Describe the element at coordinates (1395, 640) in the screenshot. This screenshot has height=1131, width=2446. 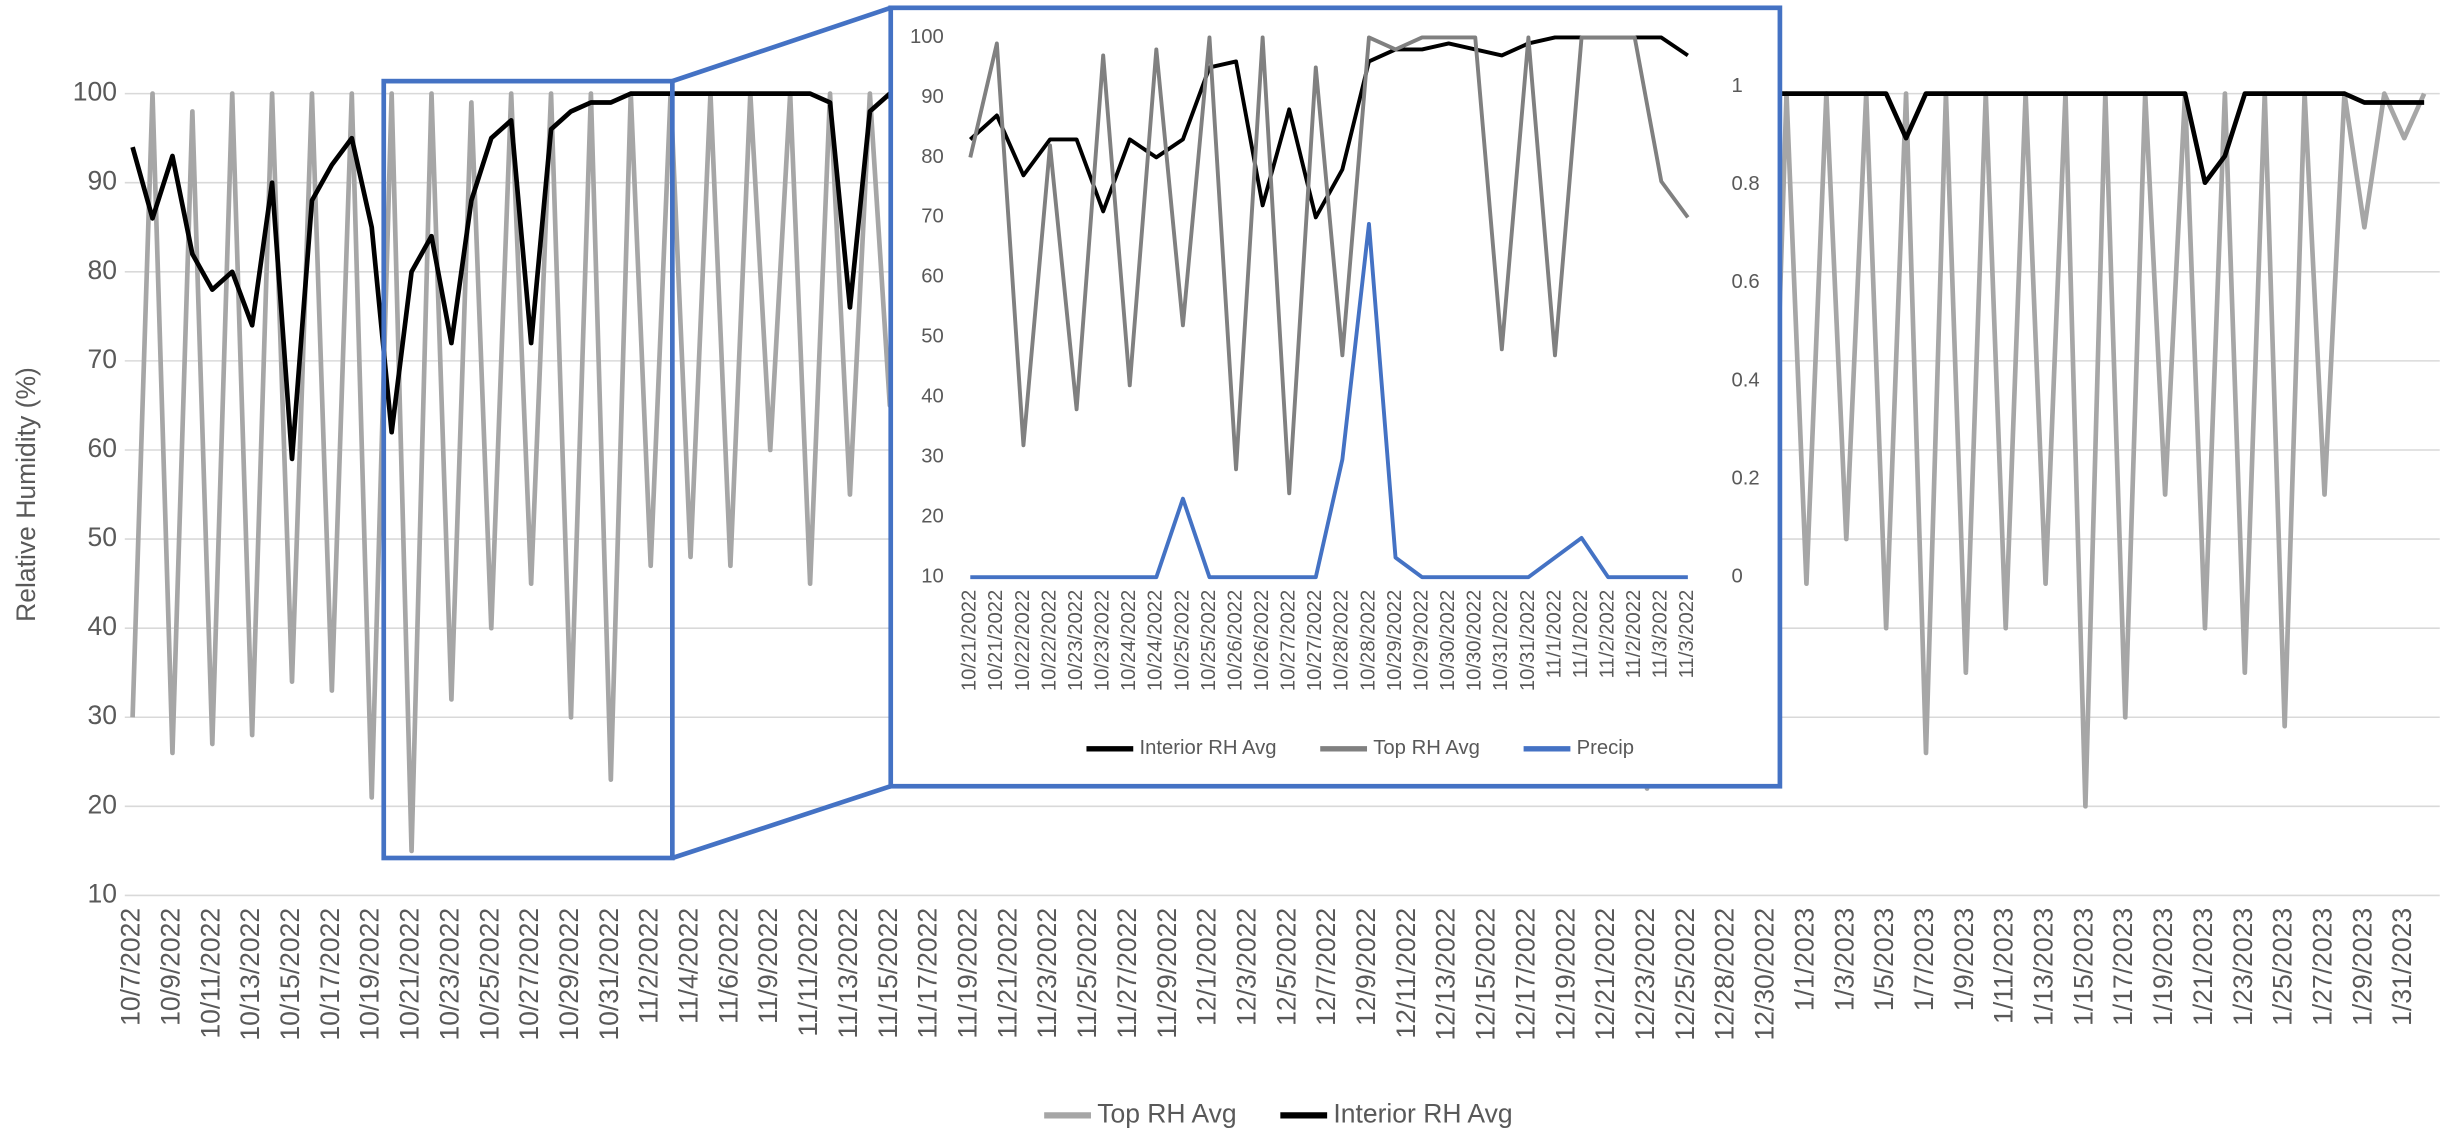
I see `x-tick-label: 10/29/2022` at that location.